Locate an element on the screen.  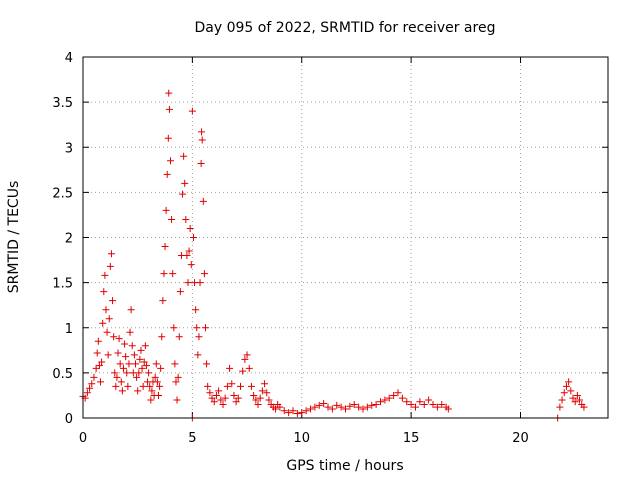
y-tick-label: 4 is located at coordinates (69, 58).